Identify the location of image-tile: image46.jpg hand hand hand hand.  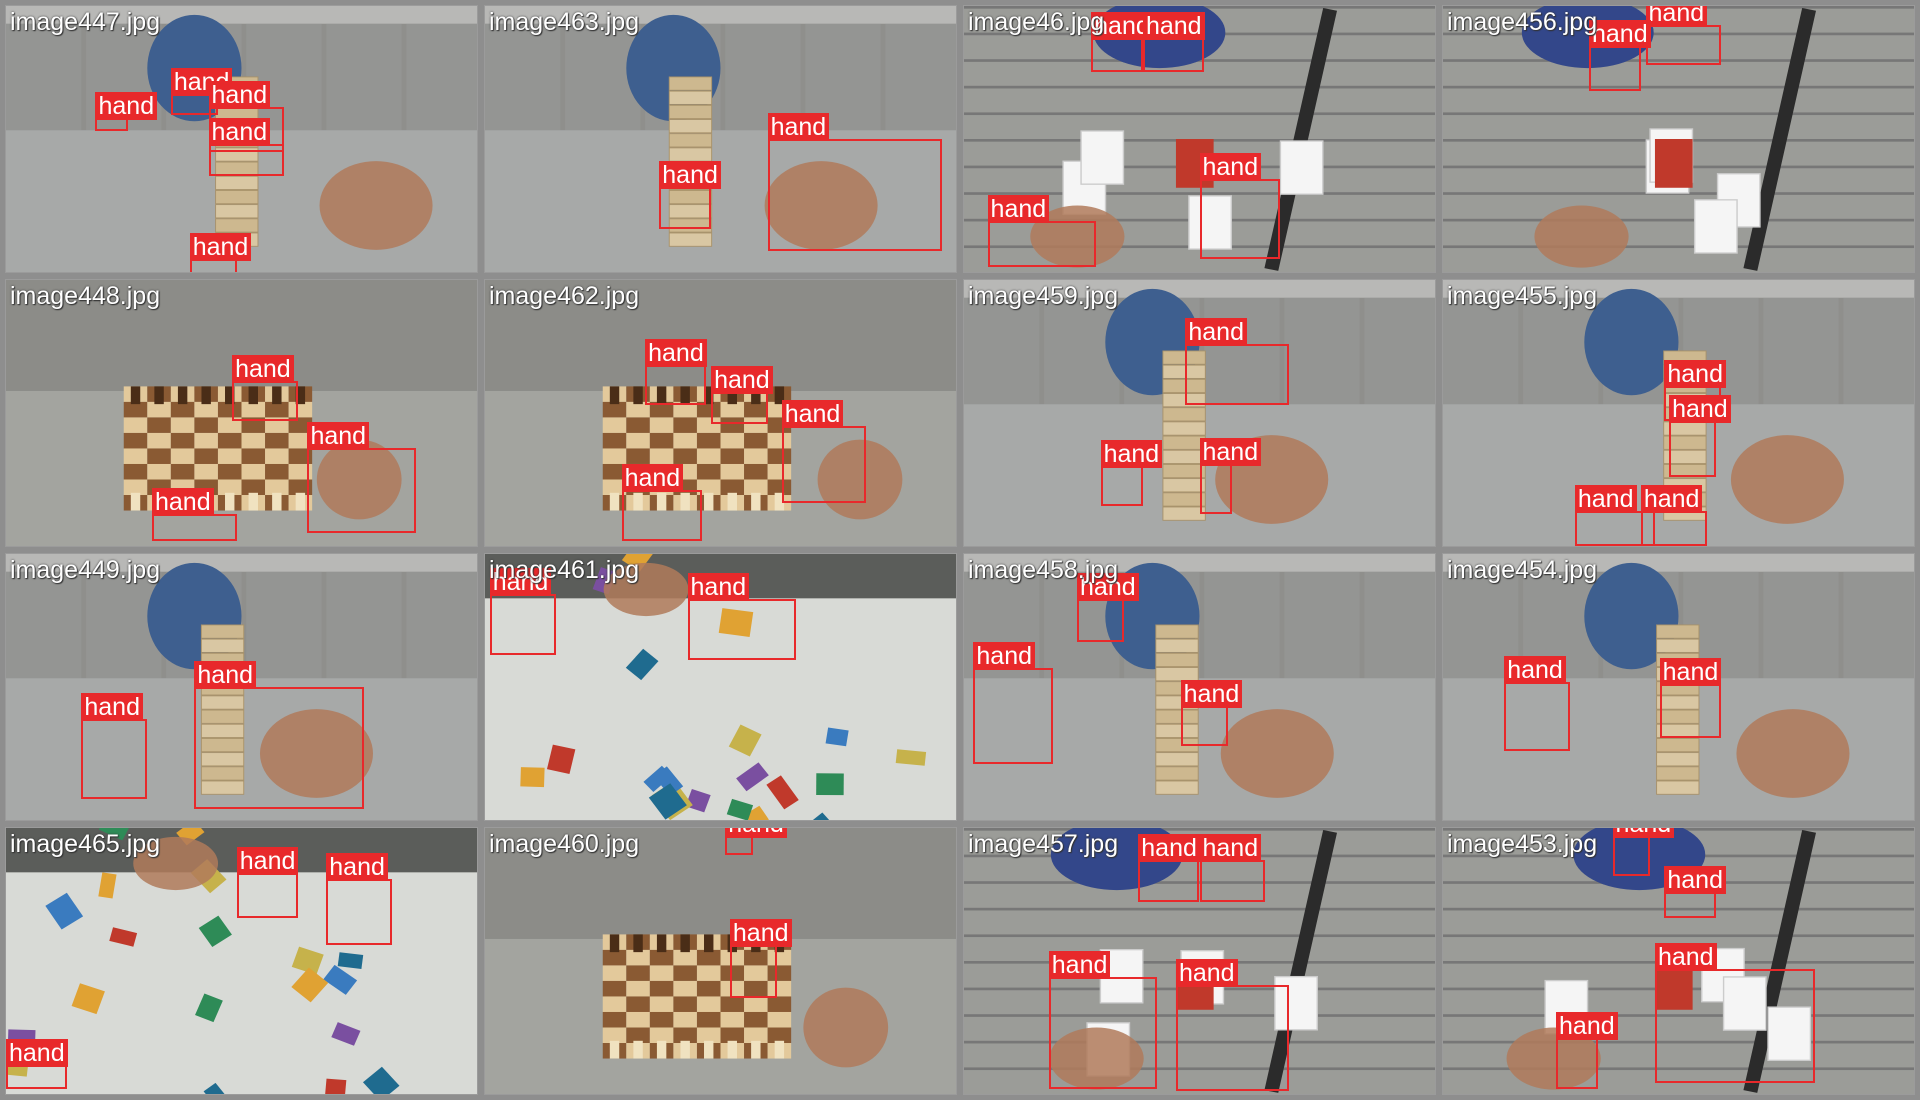
(1199, 139).